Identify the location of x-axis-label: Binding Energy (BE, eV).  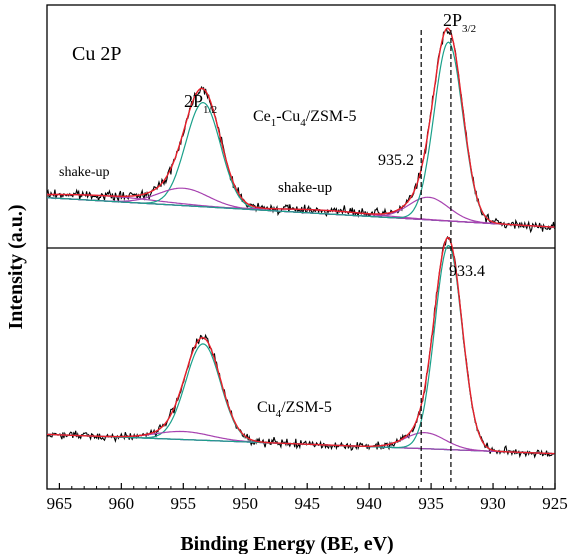
(286, 543).